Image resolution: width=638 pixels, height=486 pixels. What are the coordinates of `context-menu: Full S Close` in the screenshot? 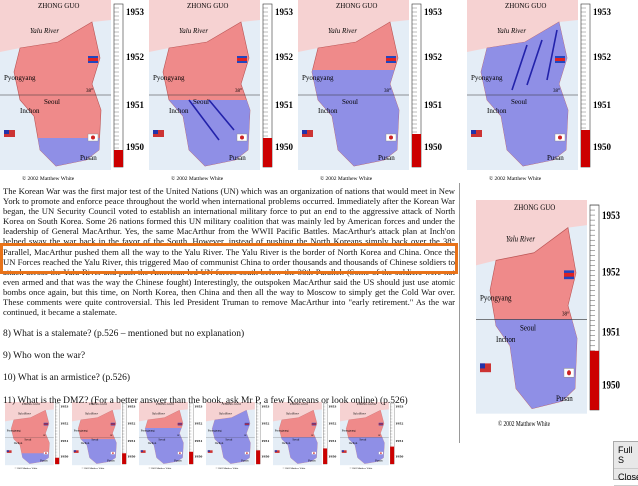 It's located at (625, 463).